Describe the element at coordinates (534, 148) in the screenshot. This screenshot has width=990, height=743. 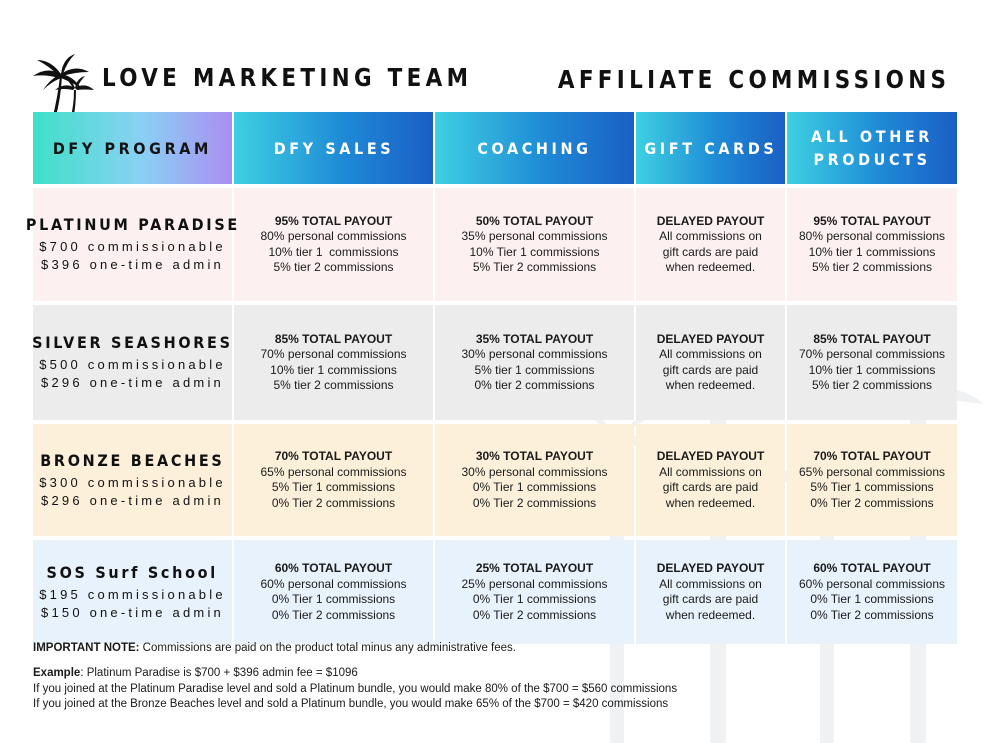
I see `header-coaching: COACHING` at that location.